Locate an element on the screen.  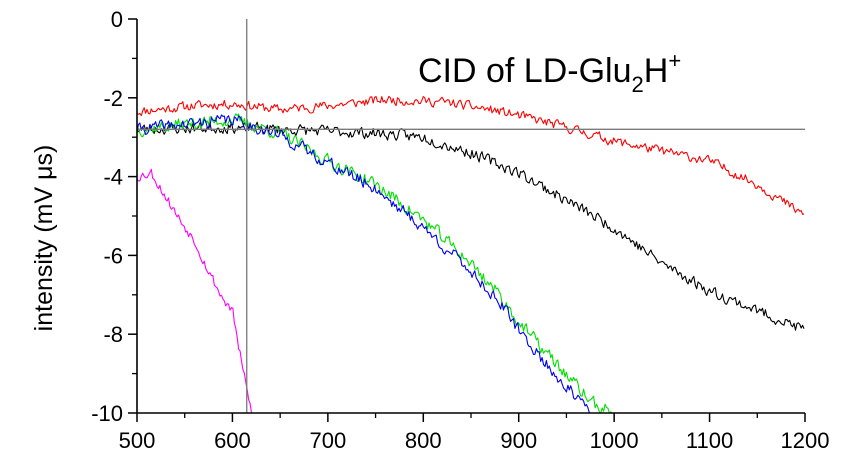
x-tick-label-3: 700 is located at coordinates (327, 440).